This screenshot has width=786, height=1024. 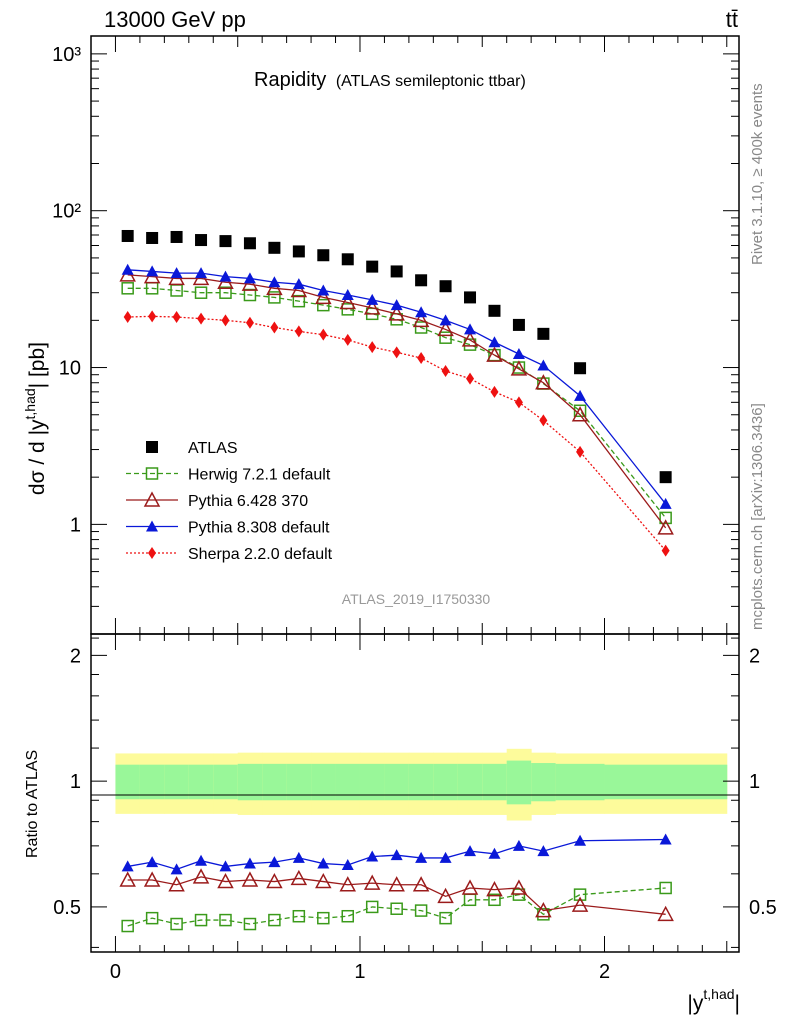 I want to click on legend-label: ATLAS, so click(x=213, y=448).